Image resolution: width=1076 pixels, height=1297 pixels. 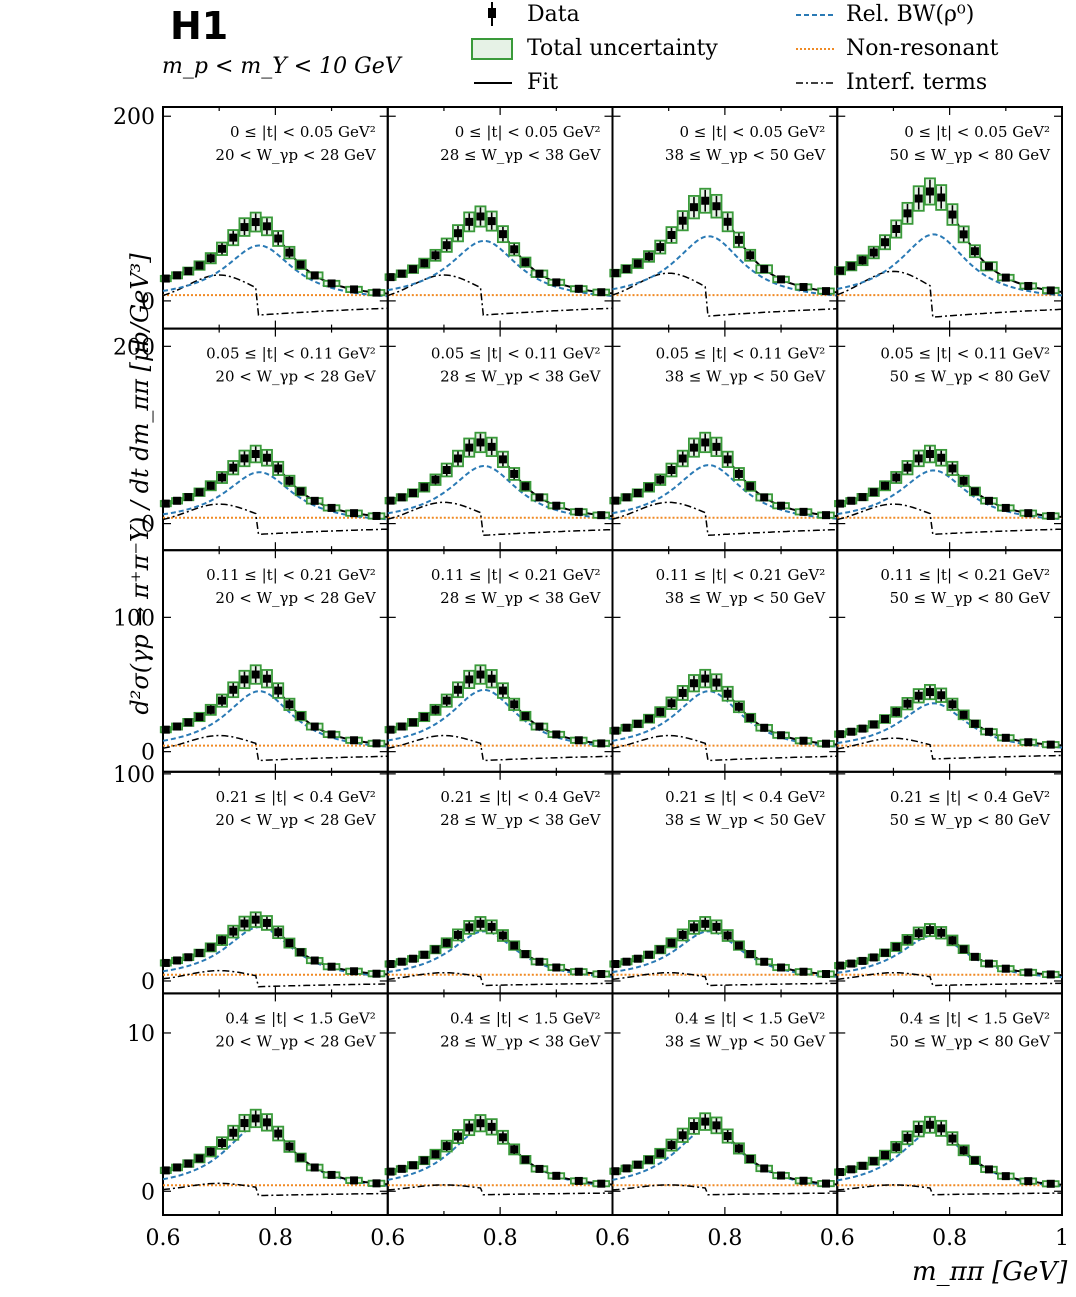 I want to click on y-tick-label: 10, so click(x=141, y=1034).